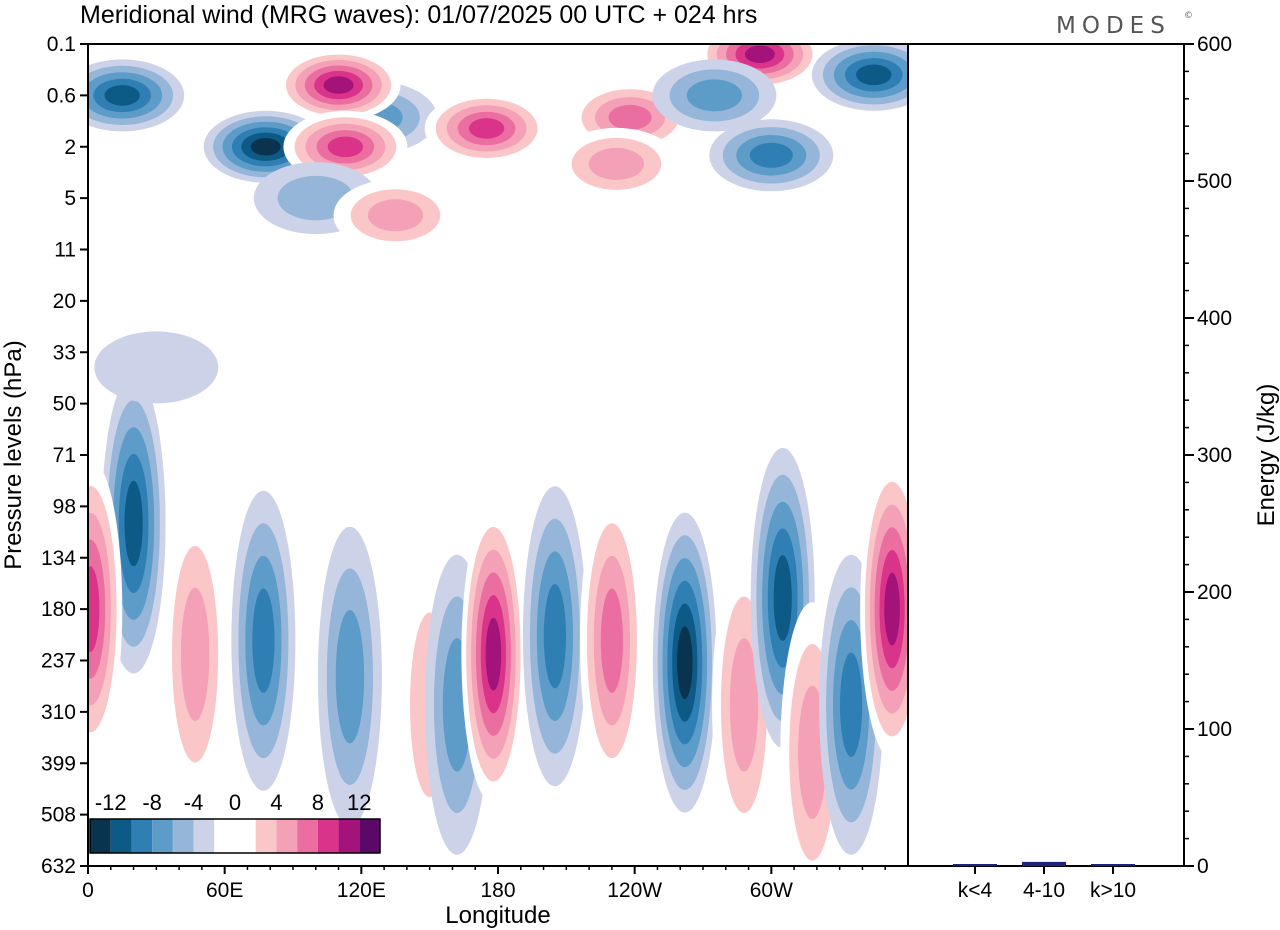  I want to click on colorbar-label: 12, so click(359, 802).